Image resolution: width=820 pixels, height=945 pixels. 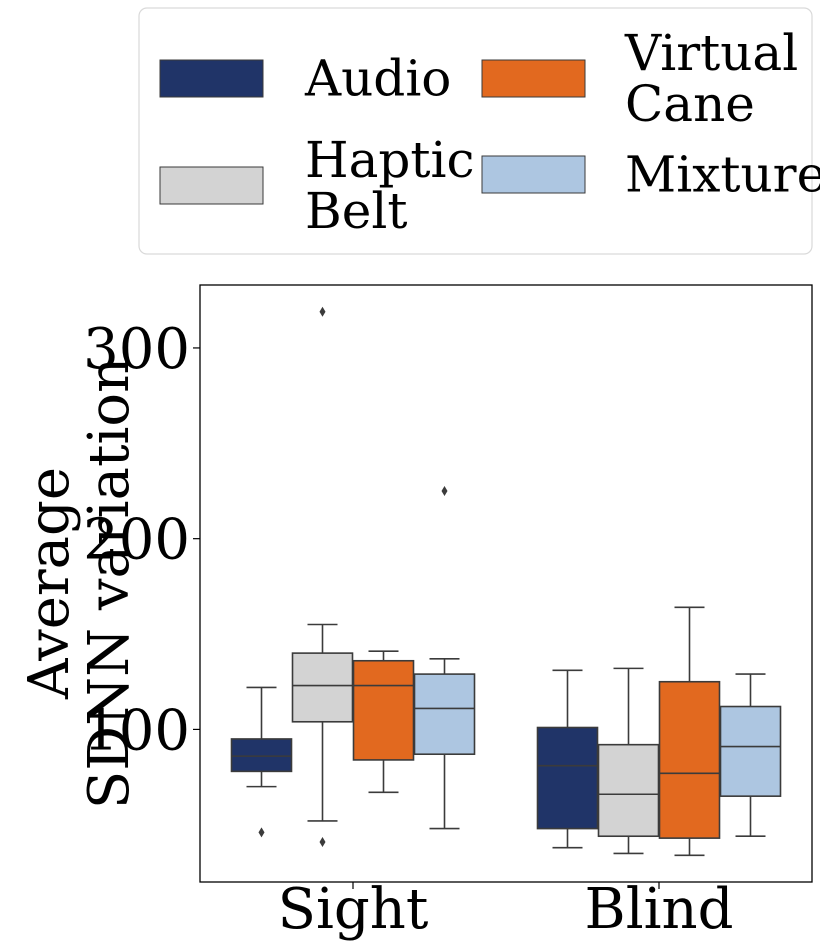 What do you see at coordinates (261, 755) in the screenshot?
I see `box-audio-sight` at bounding box center [261, 755].